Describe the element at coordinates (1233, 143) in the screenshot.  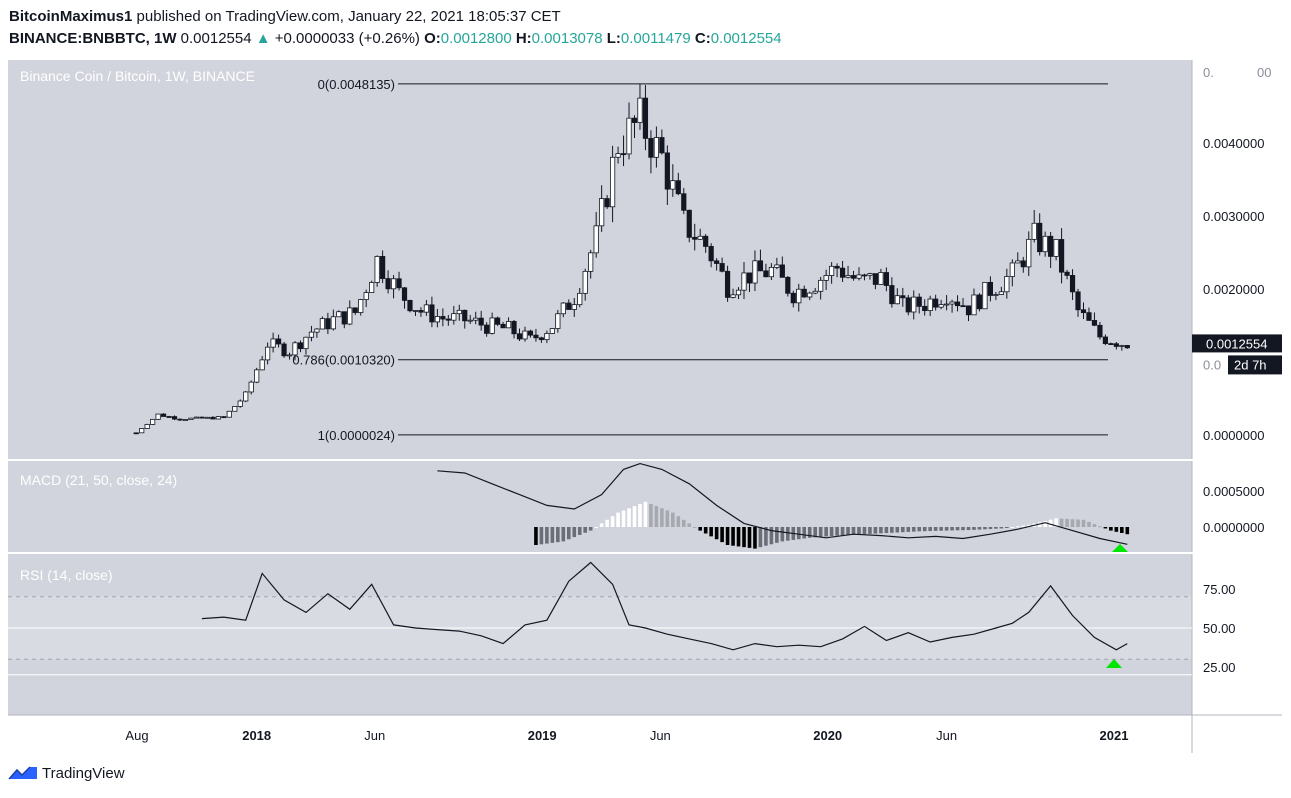
I see `price-axis-tick-label: 0.0040000` at that location.